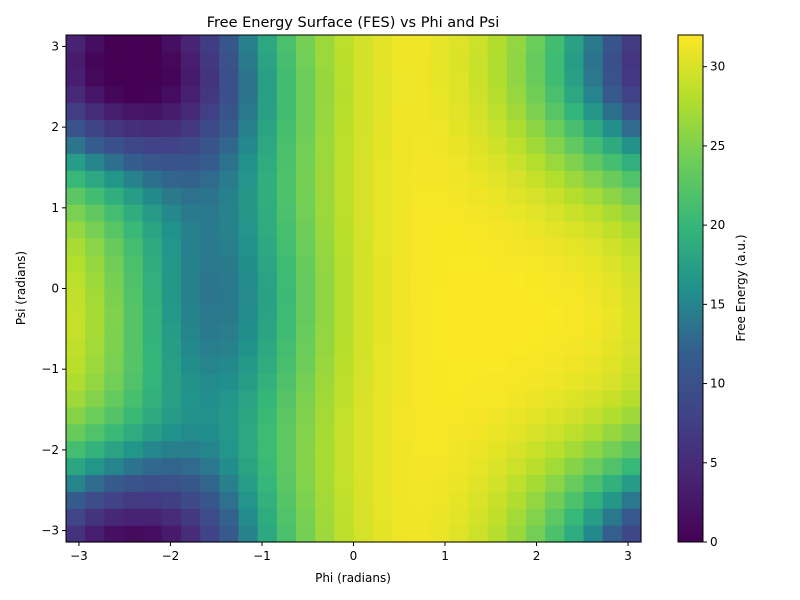 Image resolution: width=800 pixels, height=600 pixels. Describe the element at coordinates (445, 556) in the screenshot. I see `x-tick-label: 1` at that location.